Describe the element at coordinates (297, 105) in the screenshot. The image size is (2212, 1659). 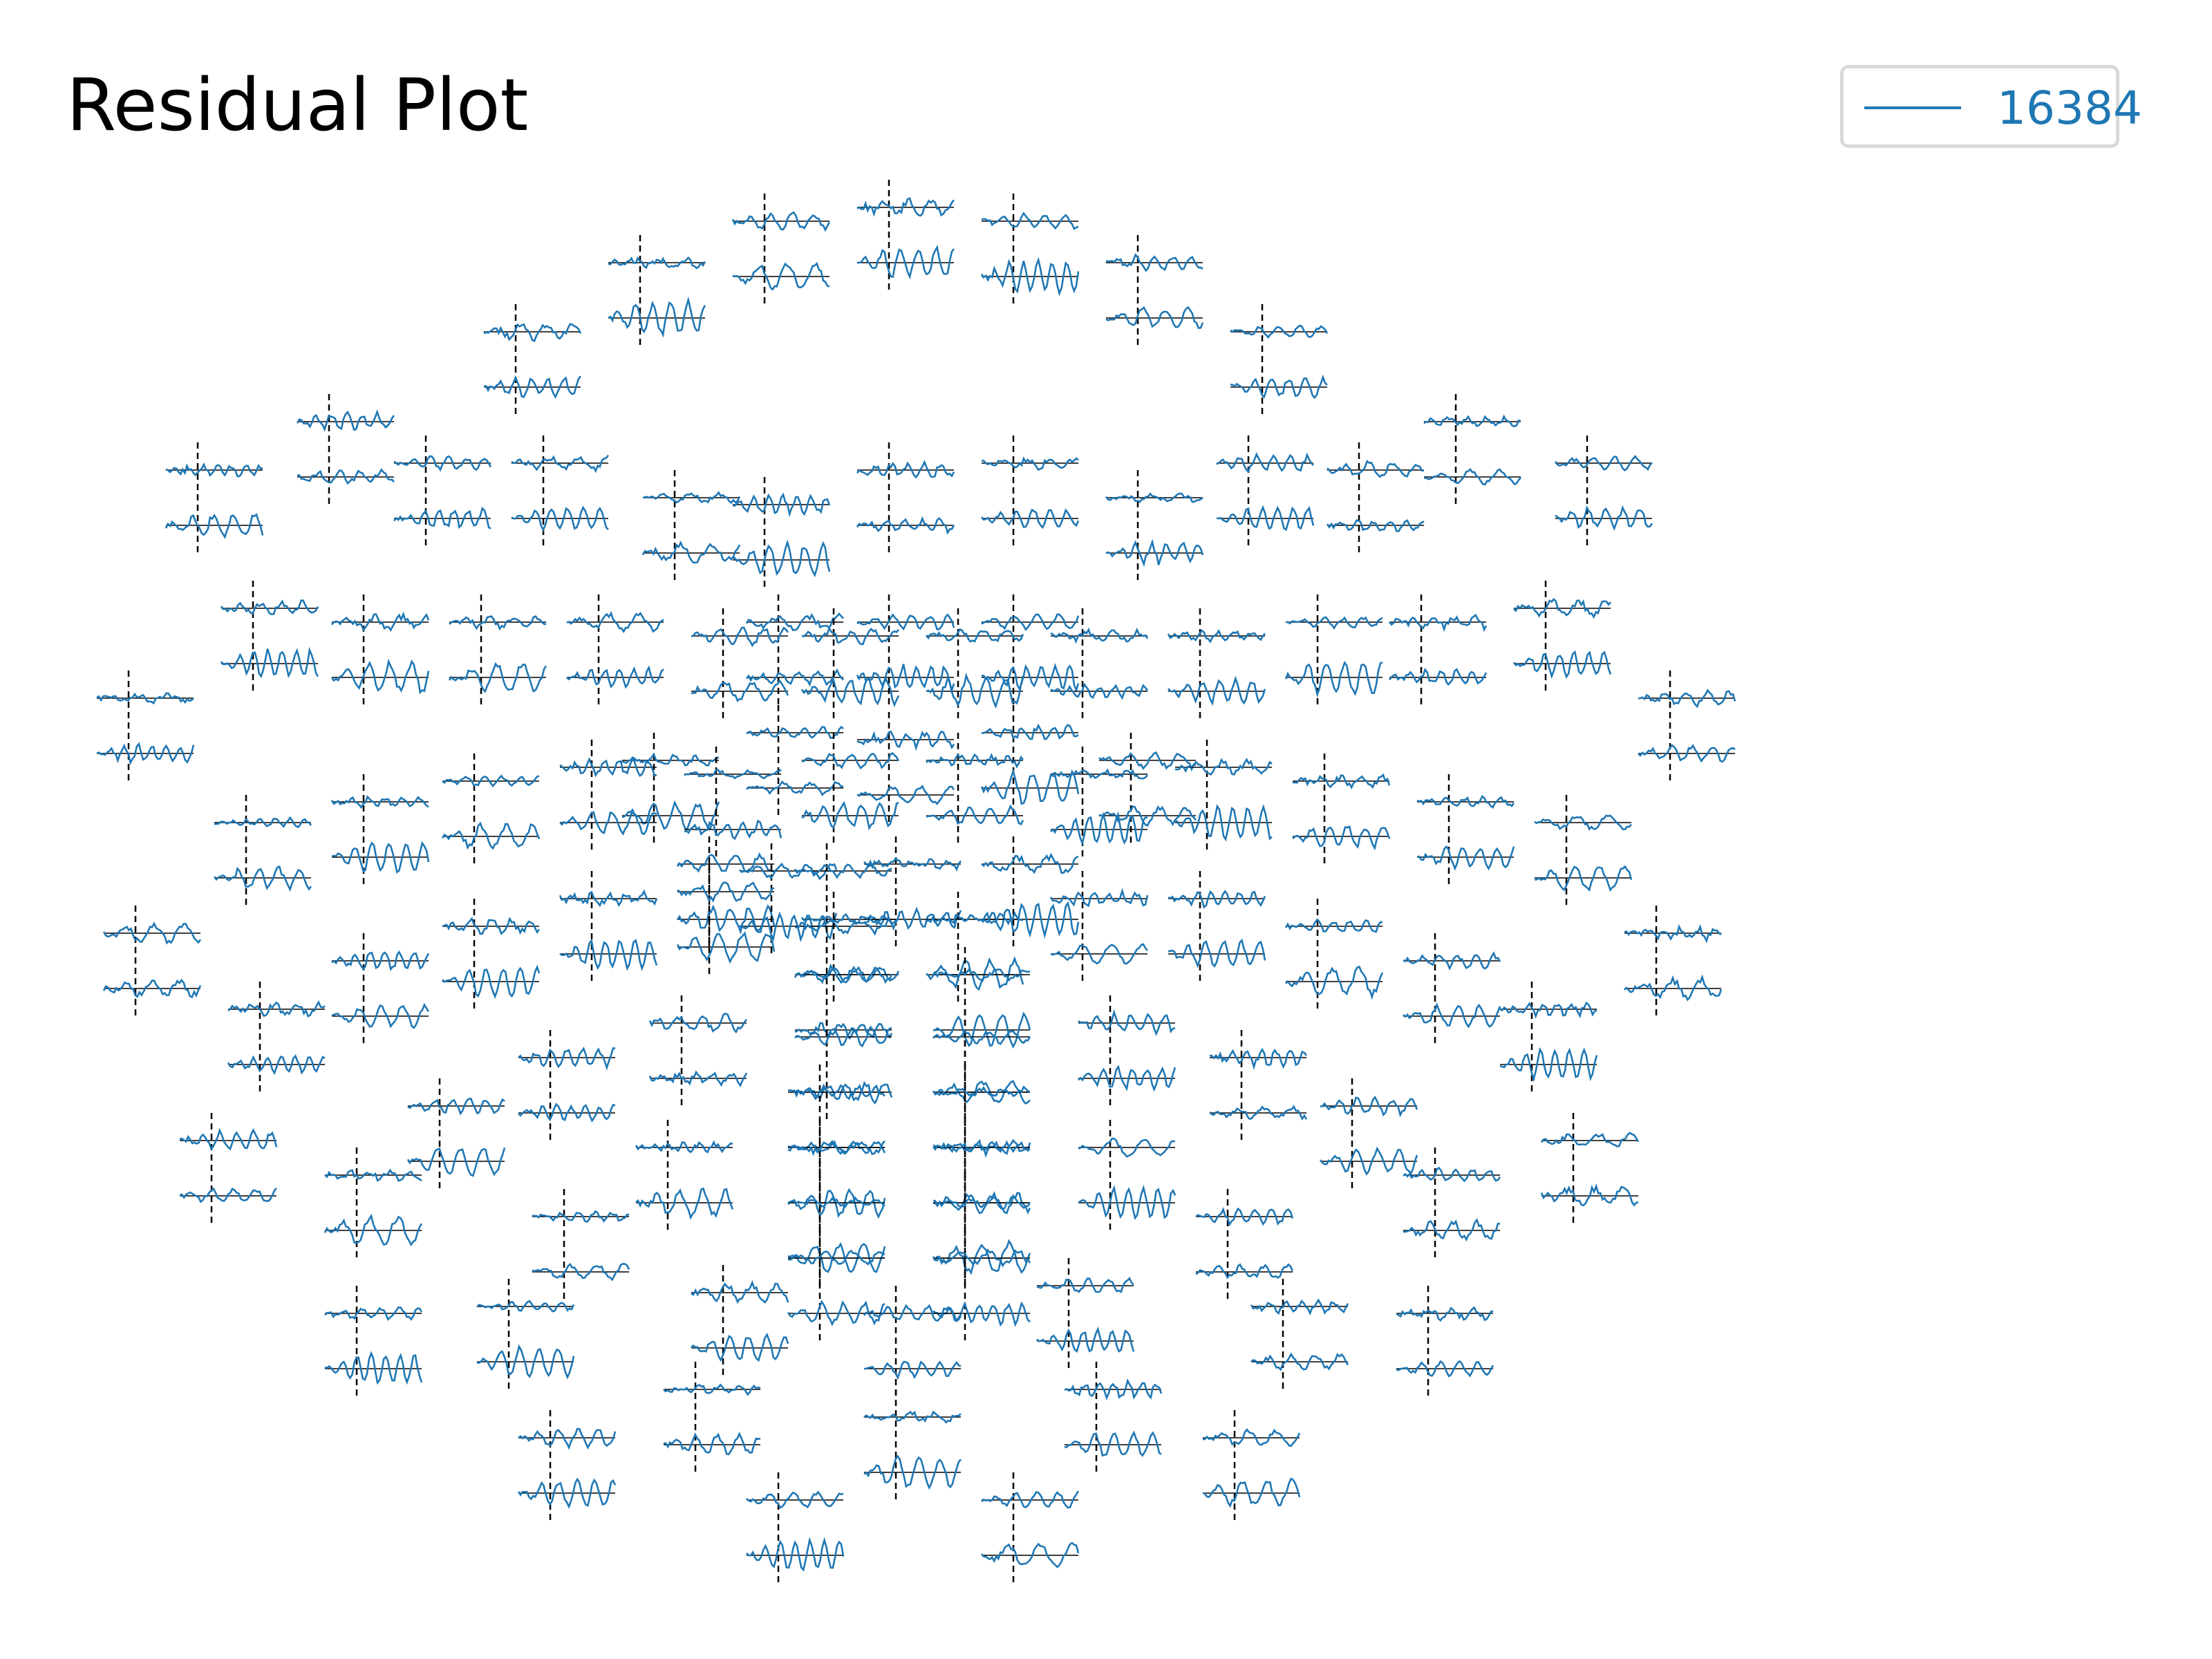
I see `chart-title: Residual Plot` at that location.